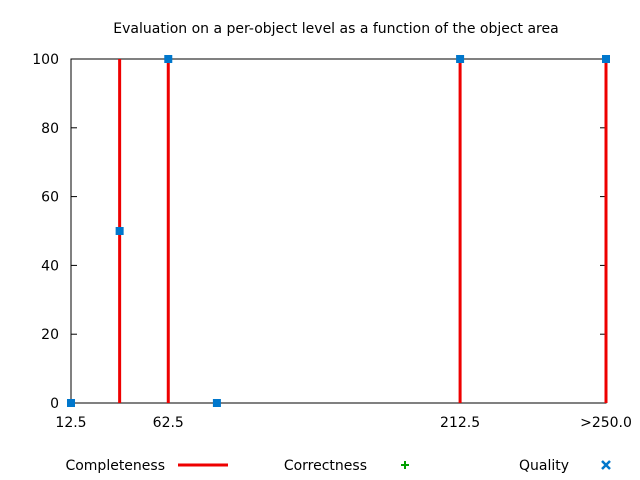 The height and width of the screenshot is (480, 640). What do you see at coordinates (50, 129) in the screenshot?
I see `y-tick-label: 80` at bounding box center [50, 129].